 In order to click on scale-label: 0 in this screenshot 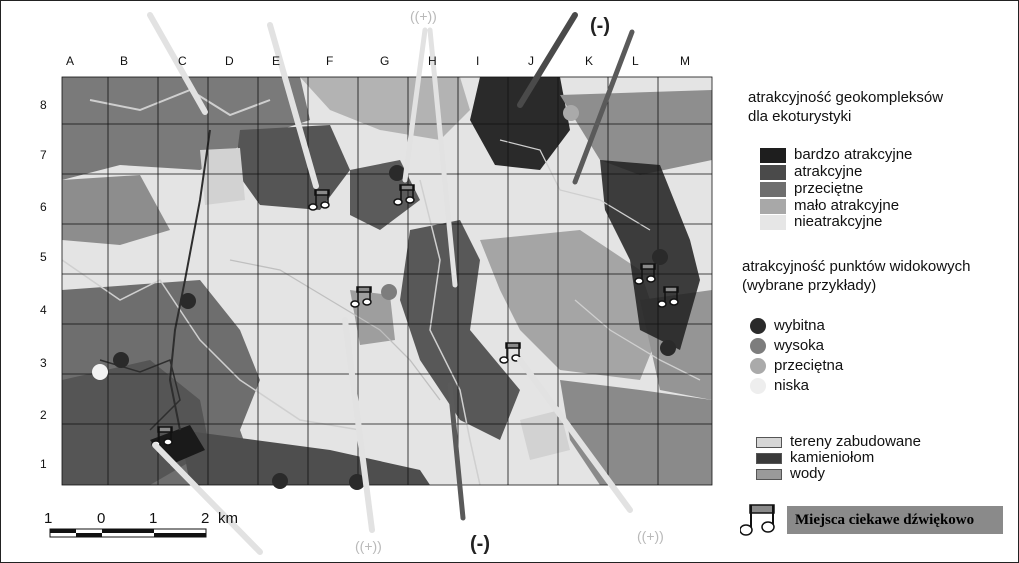, I will do `click(101, 518)`.